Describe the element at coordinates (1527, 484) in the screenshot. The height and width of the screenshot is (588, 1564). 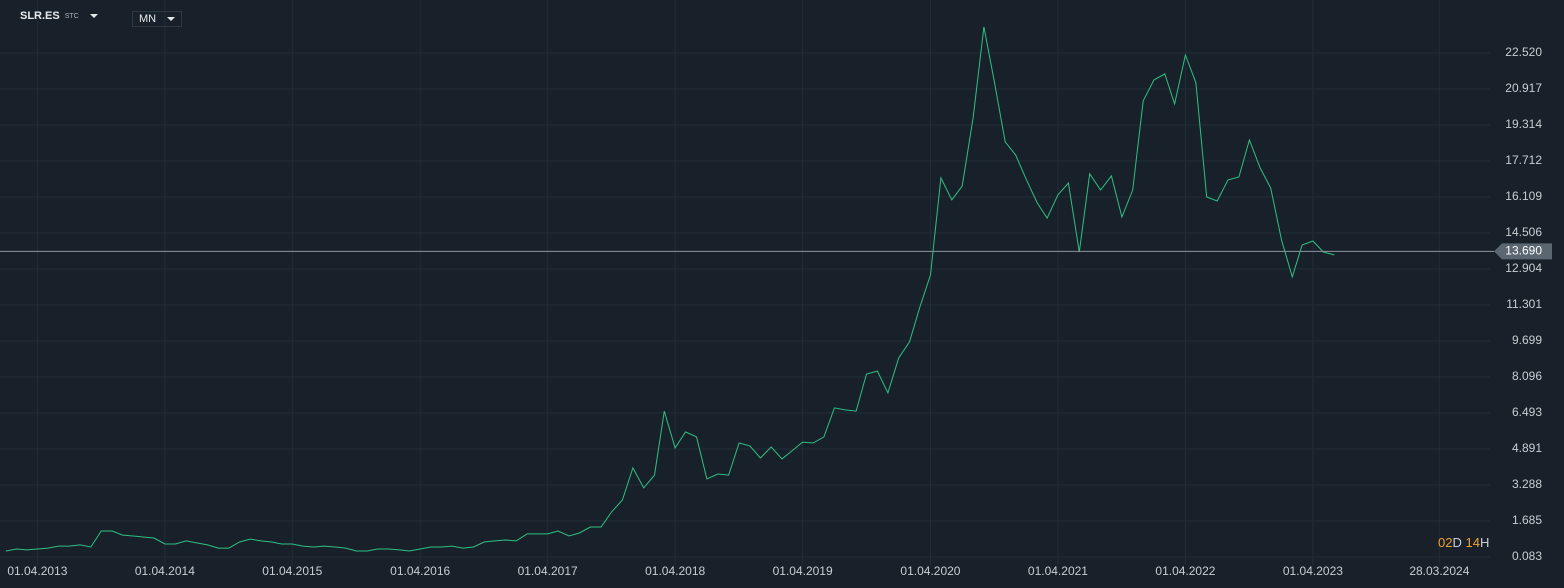
I see `y-tick-label: 3.288` at that location.